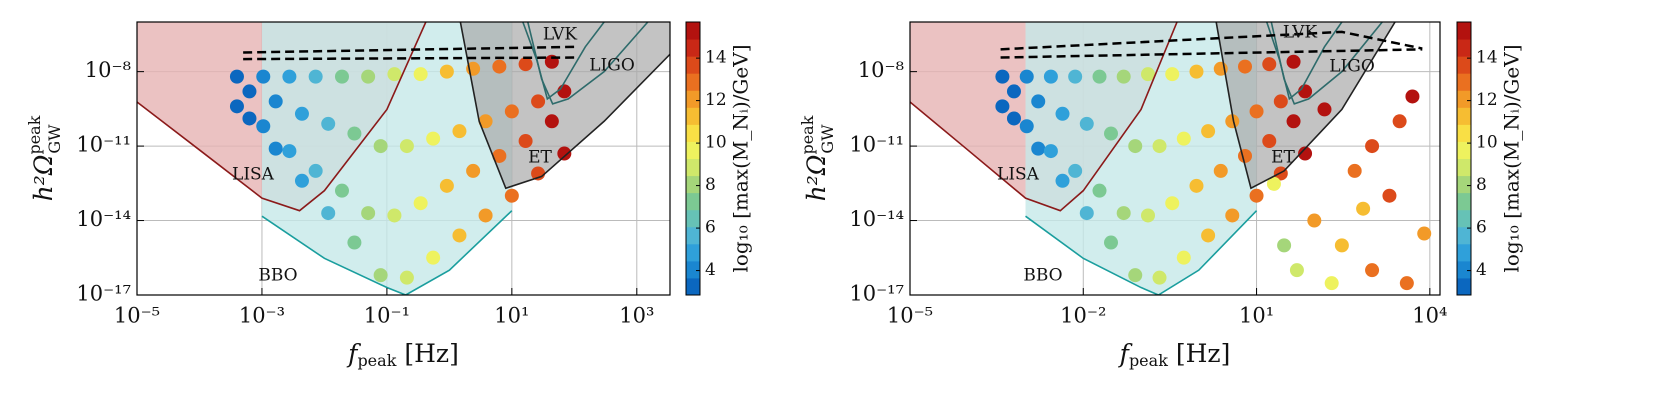 The height and width of the screenshot is (415, 1661). I want to click on colorbar-tick-label: 10, so click(716, 143).